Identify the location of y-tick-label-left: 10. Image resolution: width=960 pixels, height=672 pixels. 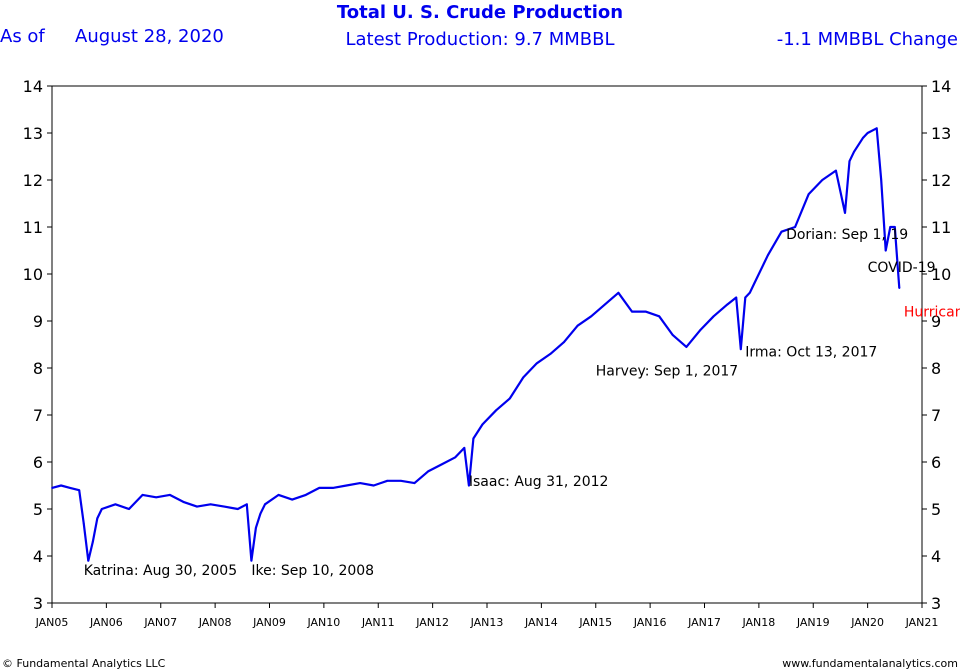
(33, 274).